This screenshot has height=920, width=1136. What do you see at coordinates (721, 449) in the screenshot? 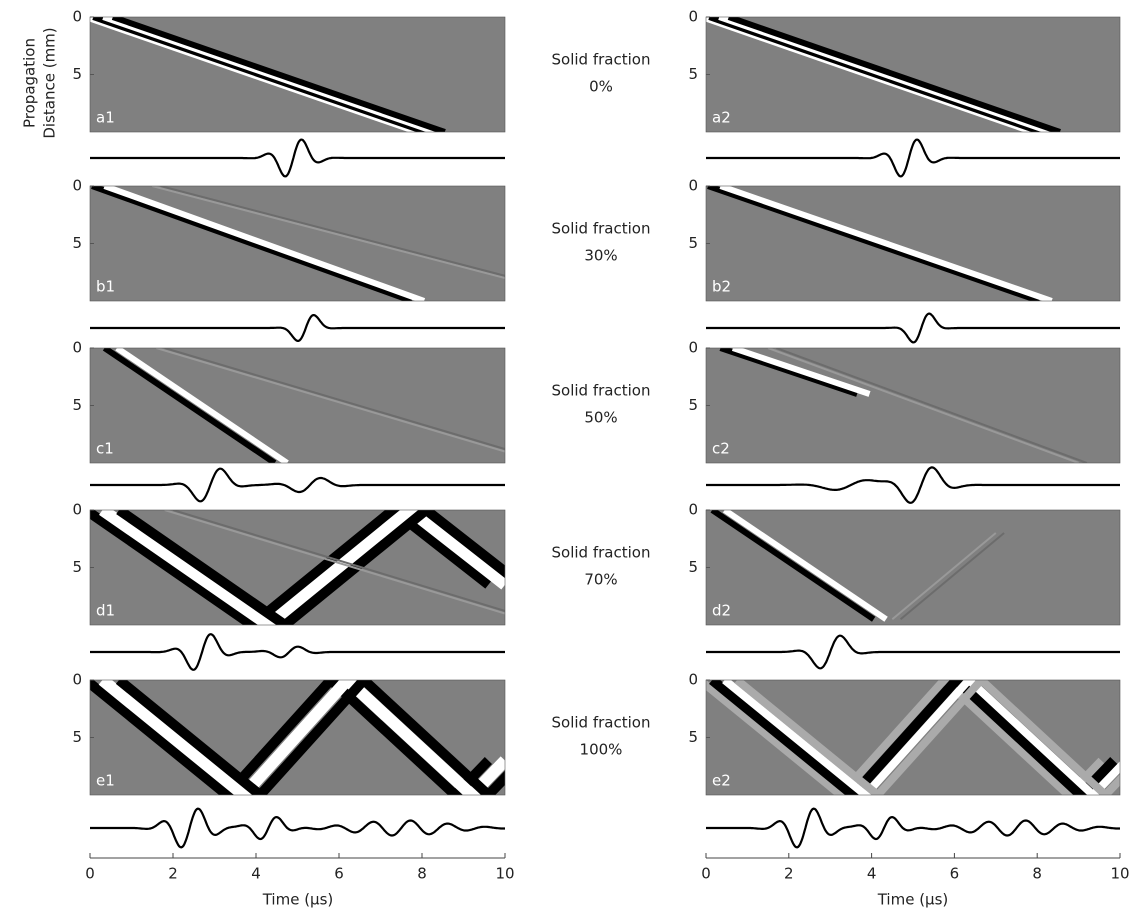
I see `panel-label: c2` at bounding box center [721, 449].